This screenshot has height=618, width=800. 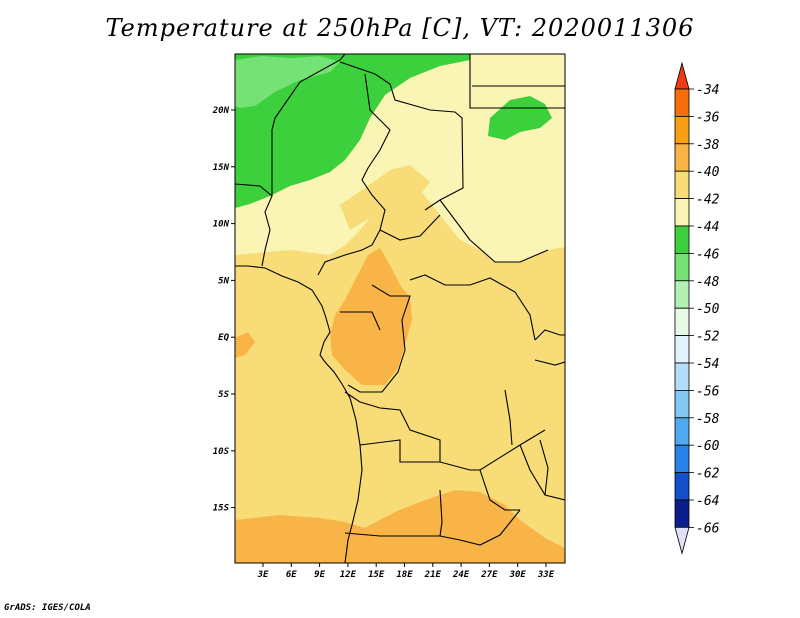 I want to click on x-tick-label: 9E, so click(x=319, y=575).